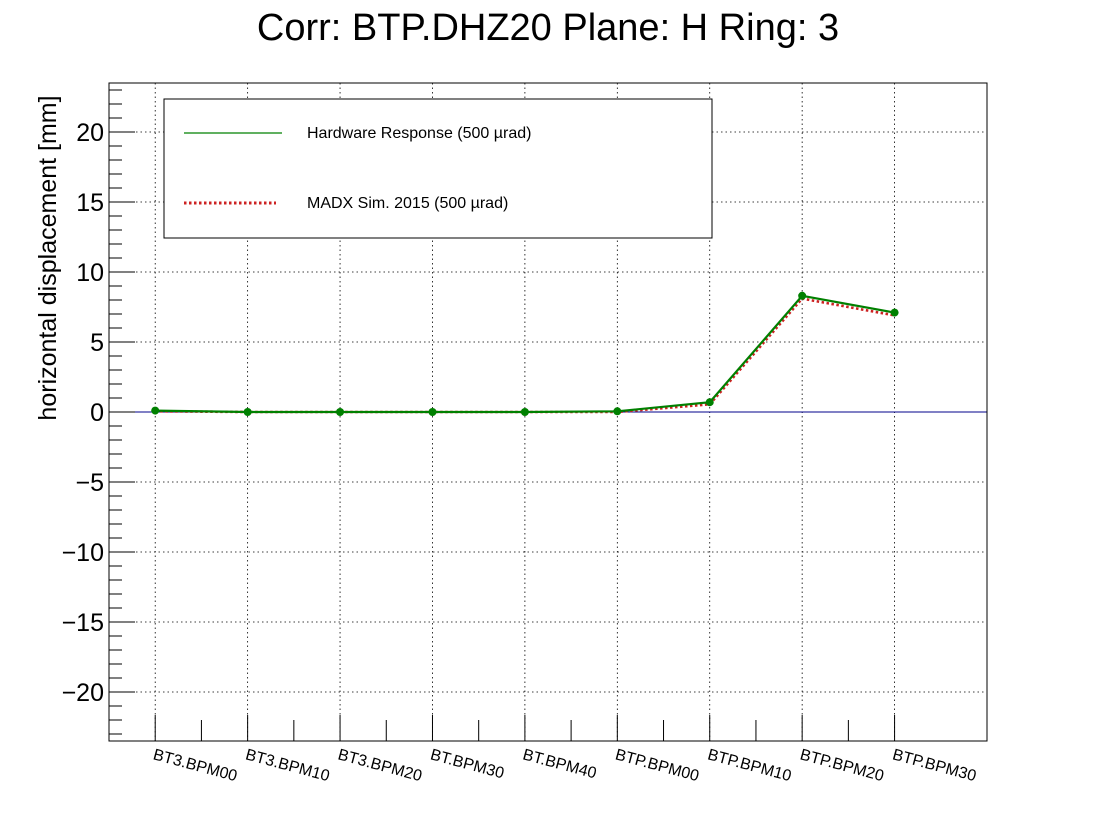  What do you see at coordinates (83, 623) in the screenshot?
I see `y-tick-label: −15` at bounding box center [83, 623].